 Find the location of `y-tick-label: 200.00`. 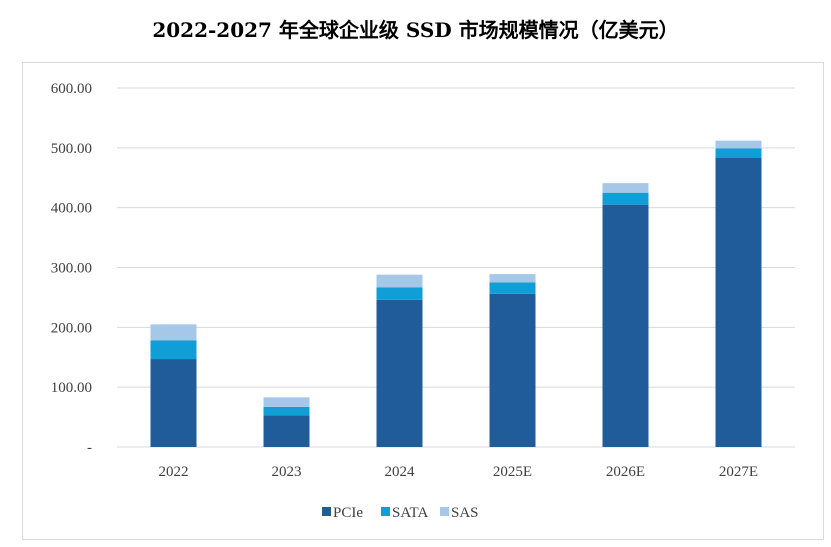

y-tick-label: 200.00 is located at coordinates (71, 328).